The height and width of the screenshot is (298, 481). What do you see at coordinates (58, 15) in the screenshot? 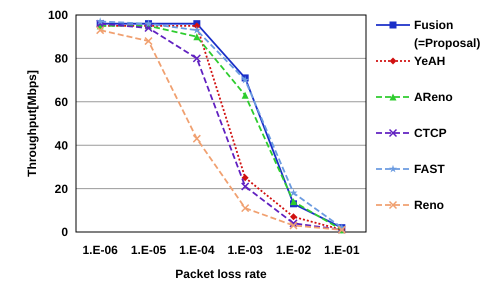
I see `y-tick-label: 100` at bounding box center [58, 15].